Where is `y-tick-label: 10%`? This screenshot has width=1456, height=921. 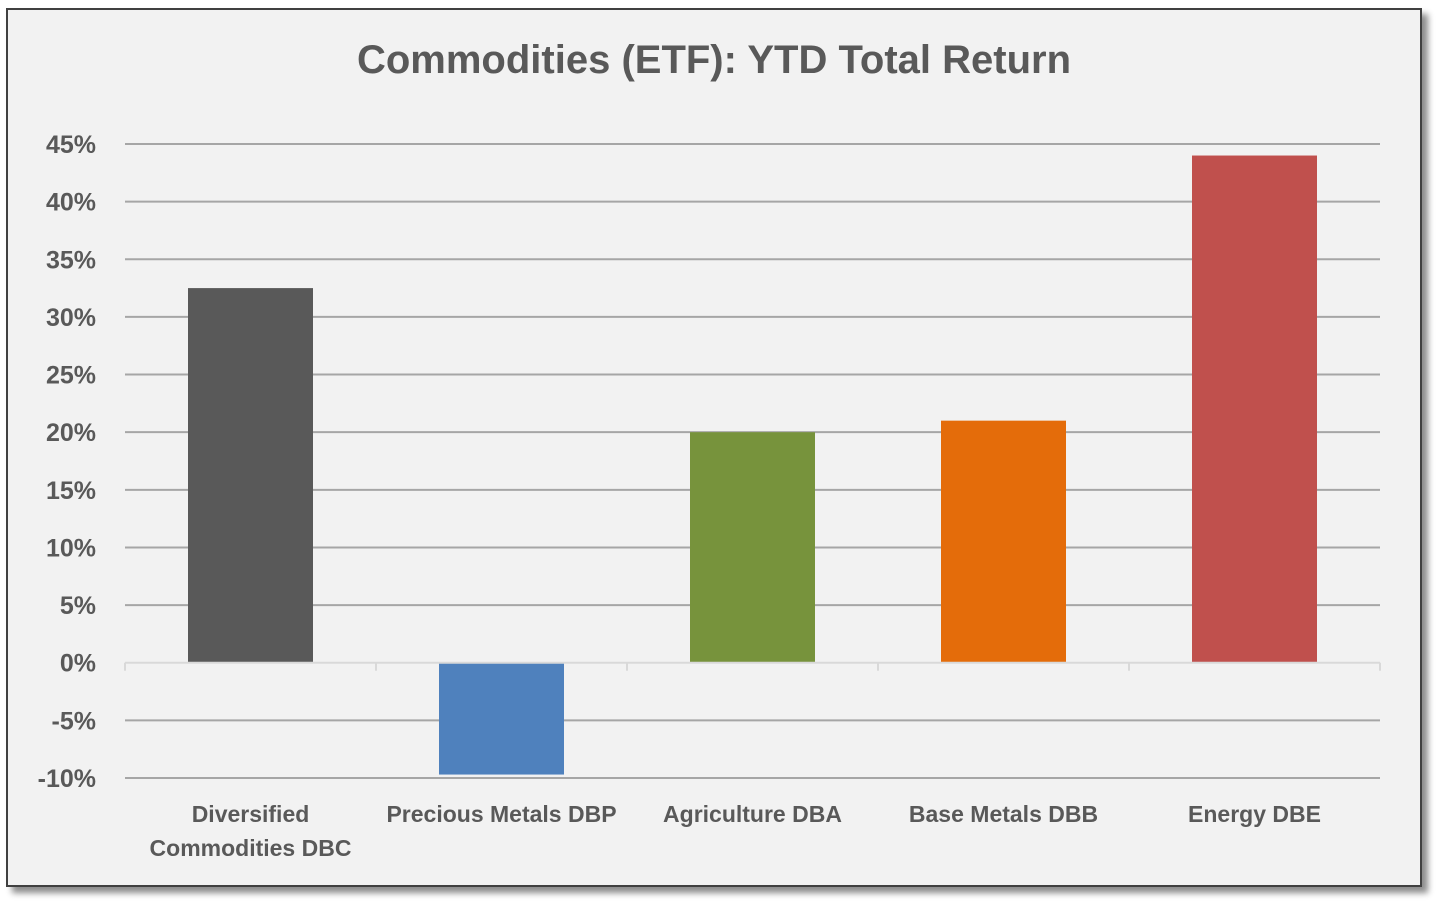
y-tick-label: 10% is located at coordinates (71, 548).